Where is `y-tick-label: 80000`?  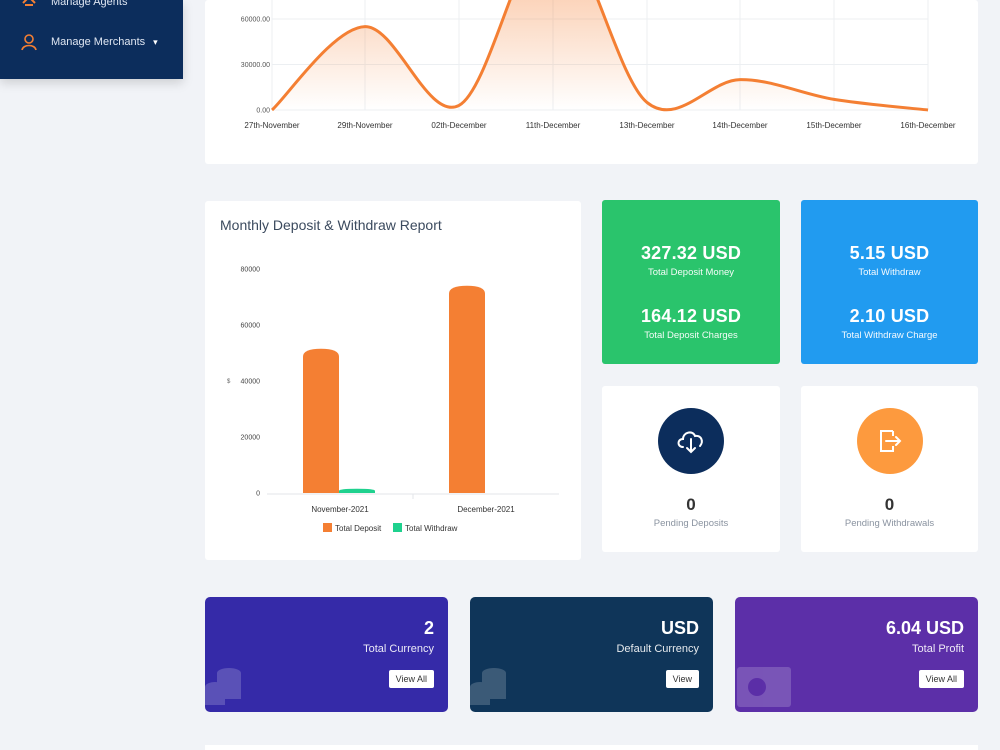 y-tick-label: 80000 is located at coordinates (251, 270).